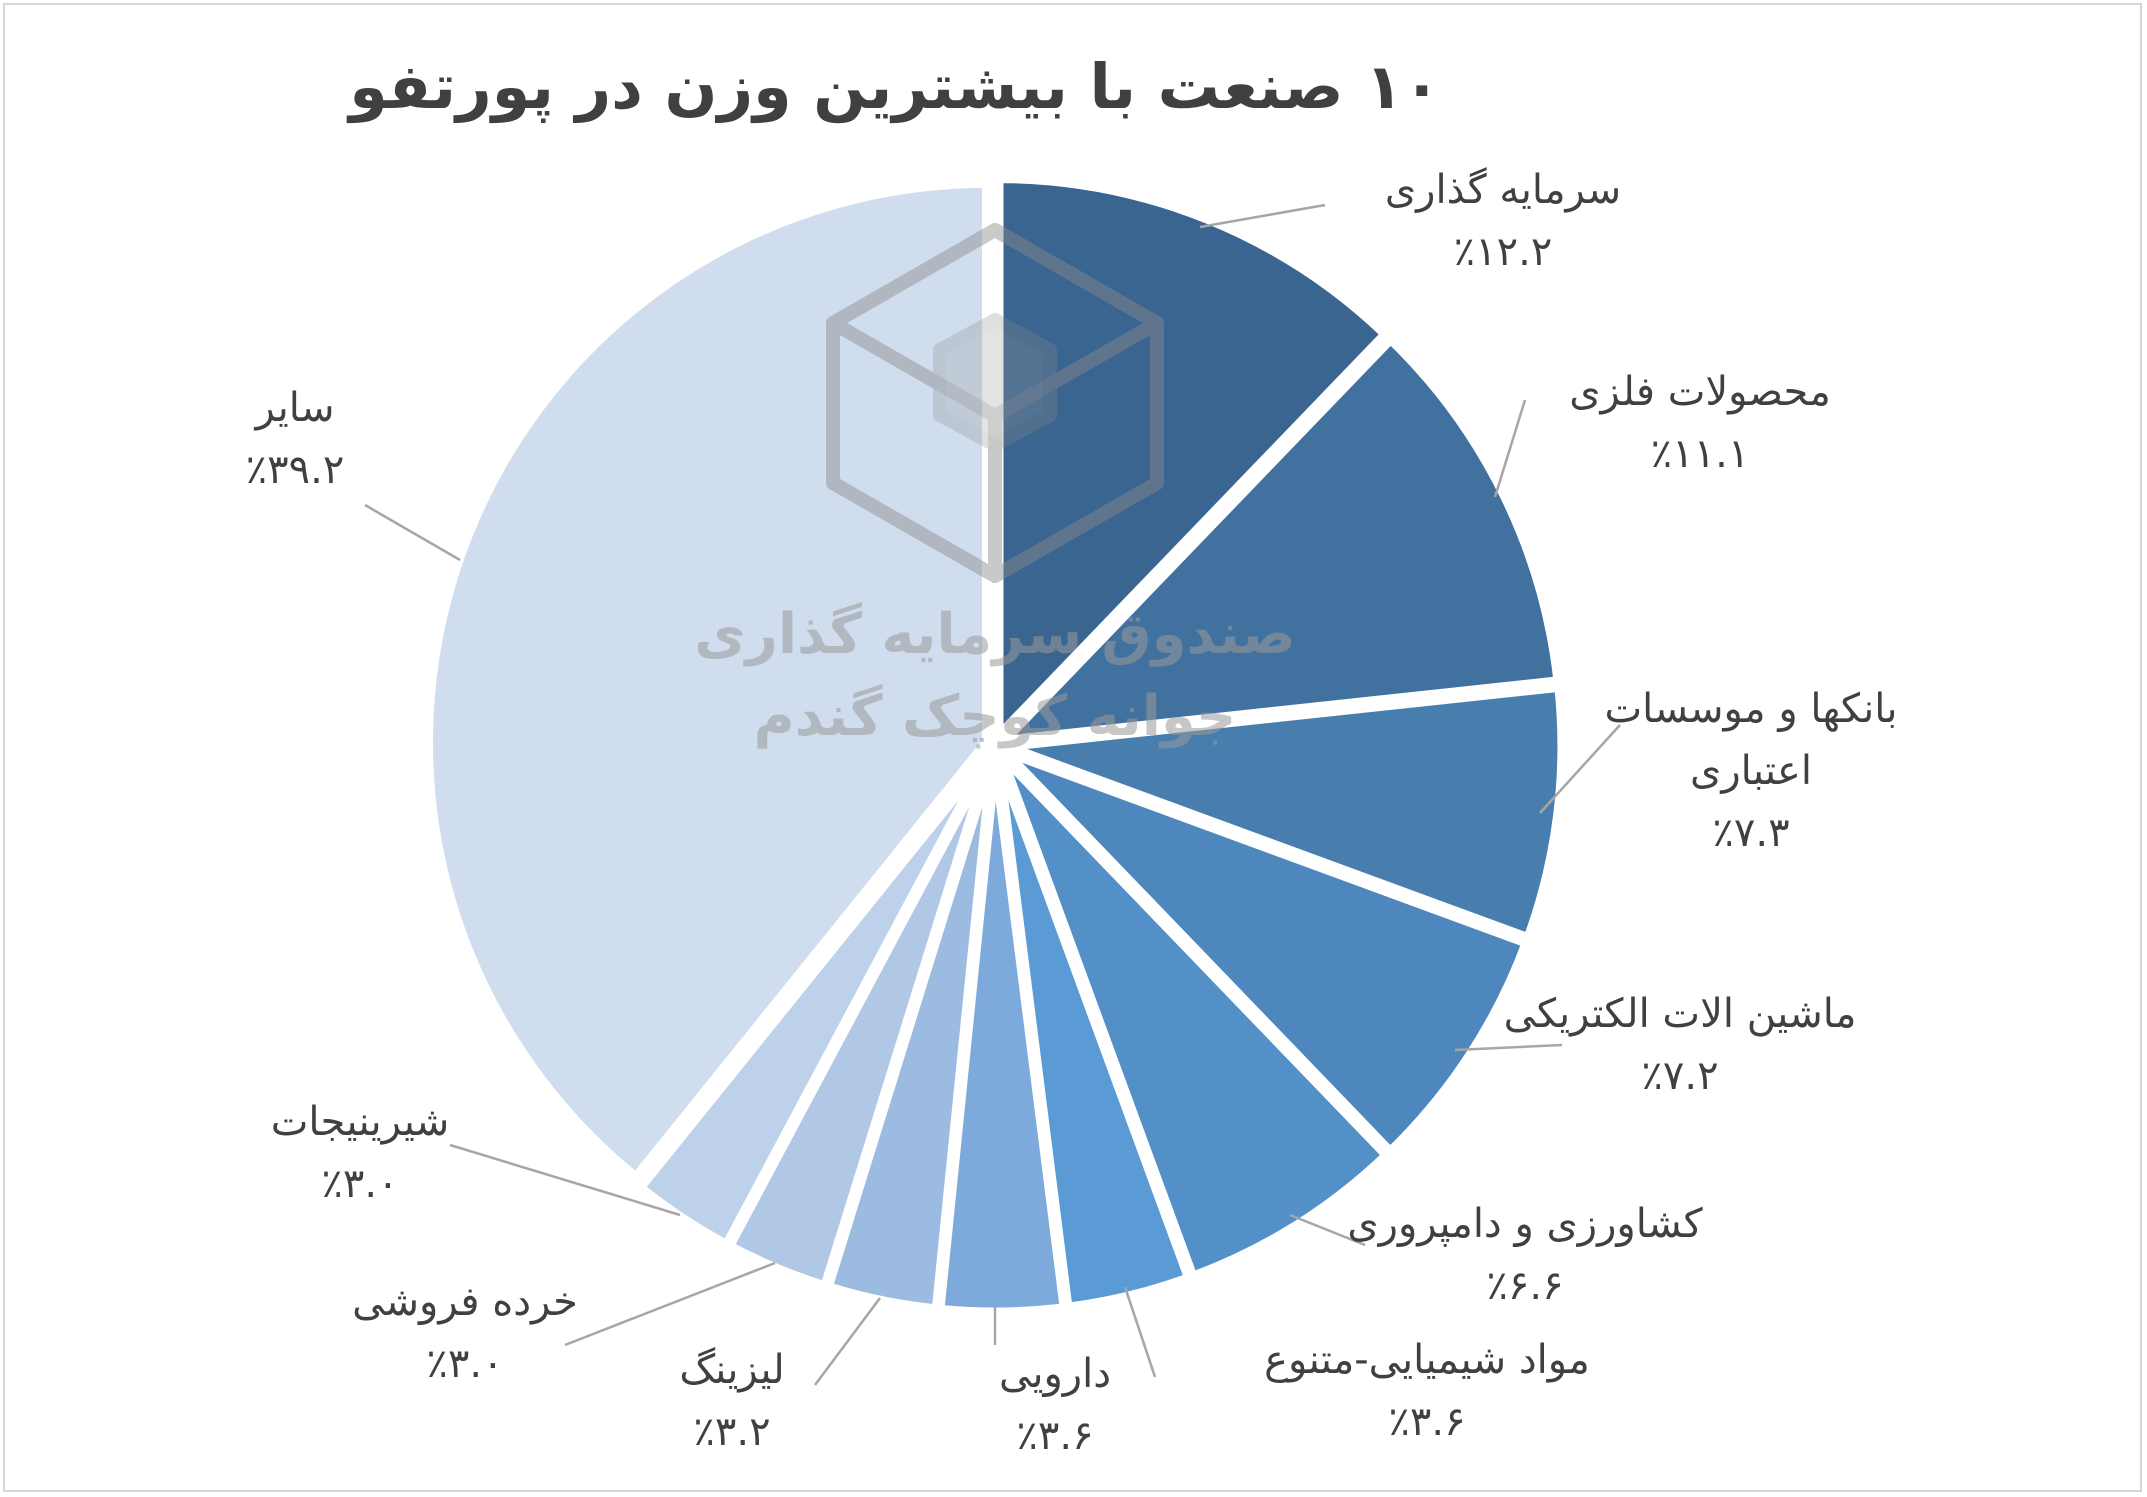 Image resolution: width=2147 pixels, height=1497 pixels. Describe the element at coordinates (1700, 454) in the screenshot. I see `slice-value-label: ٪۱۱.۱` at that location.